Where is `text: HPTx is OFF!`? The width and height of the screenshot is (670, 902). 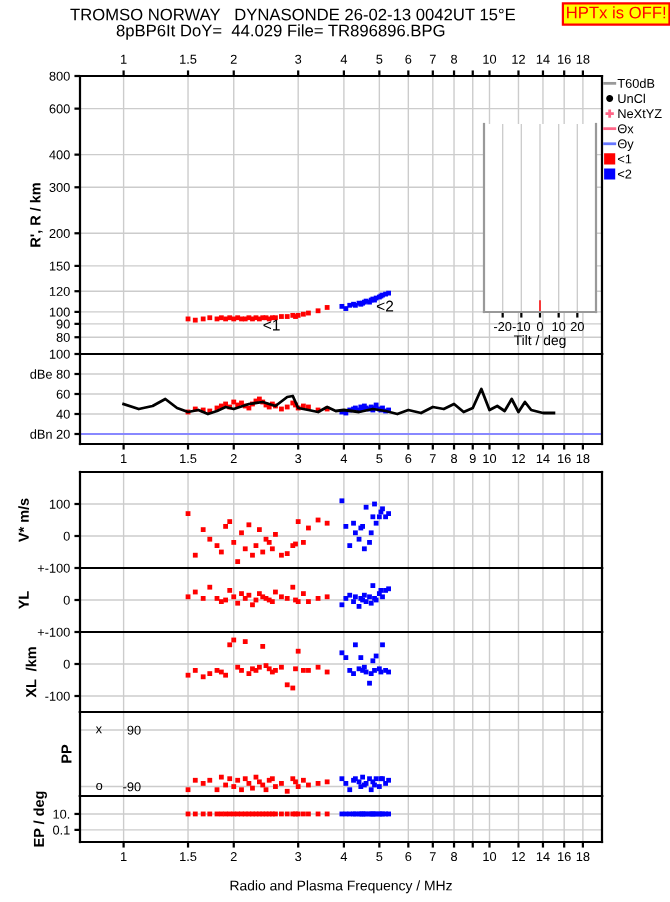 text: HPTx is OFF! is located at coordinates (616, 12).